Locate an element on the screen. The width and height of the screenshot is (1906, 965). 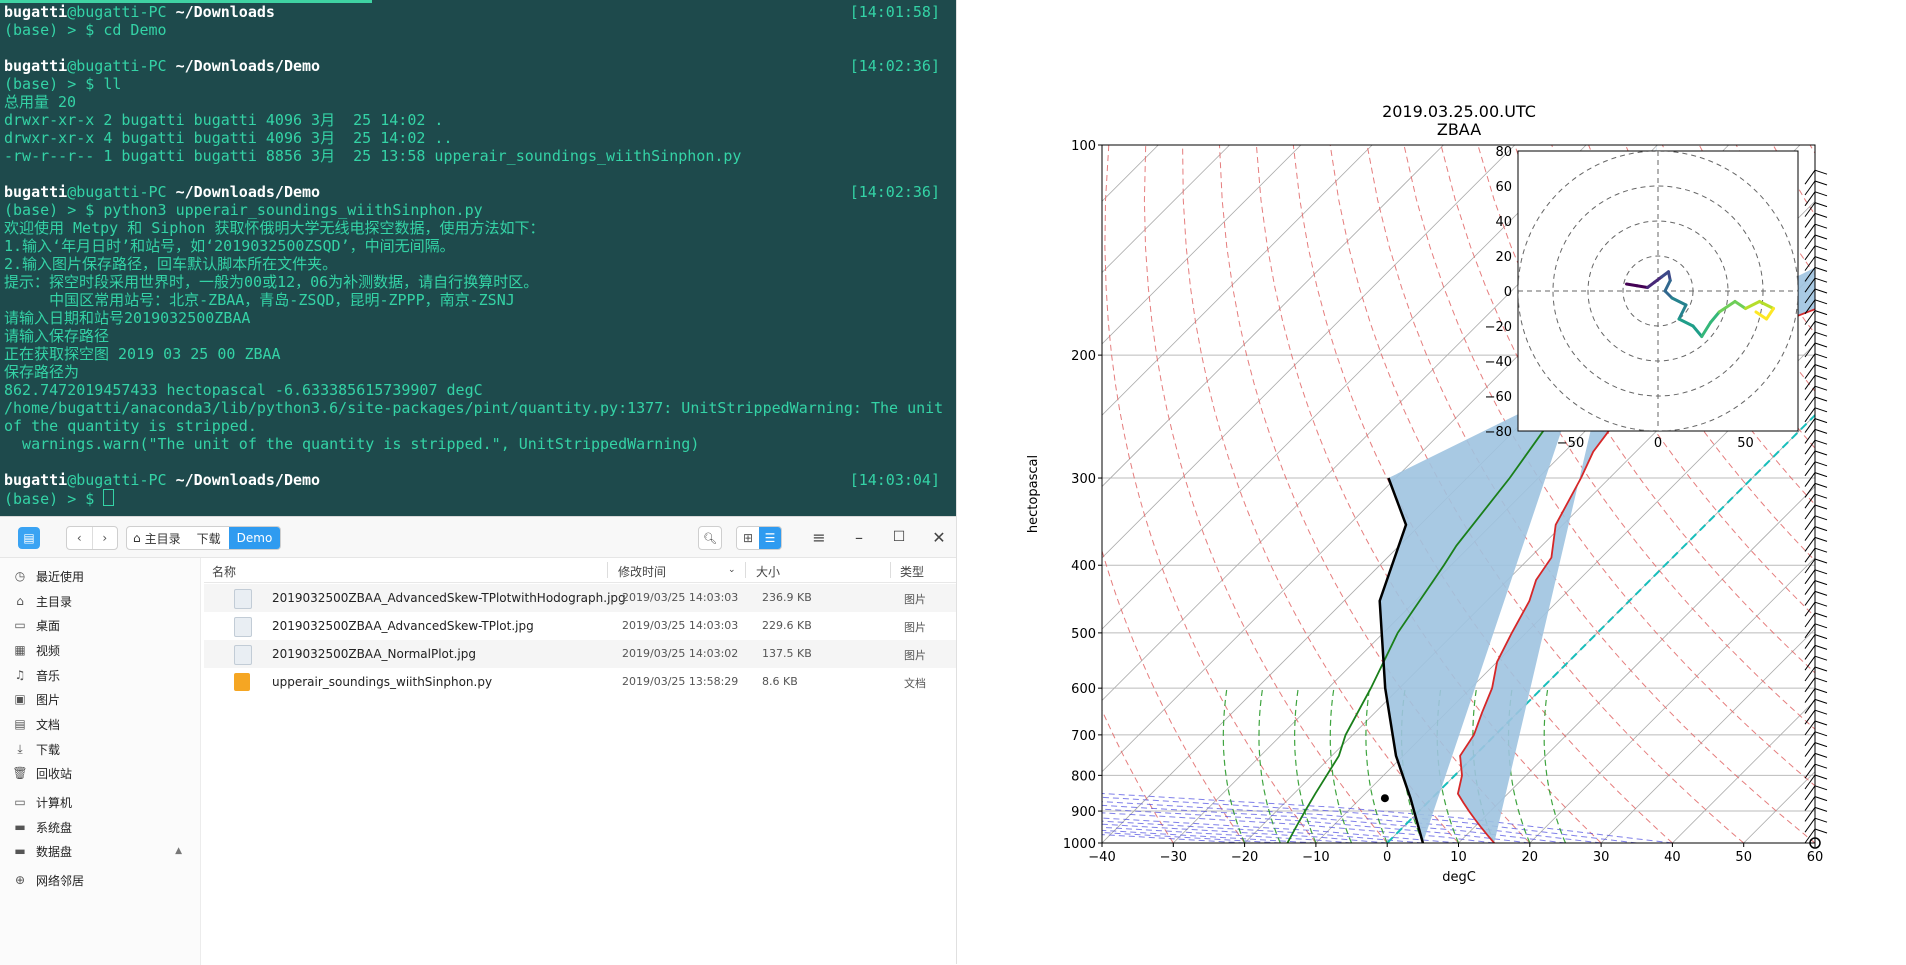
breadcrumb-demo: Demo is located at coordinates (255, 538).